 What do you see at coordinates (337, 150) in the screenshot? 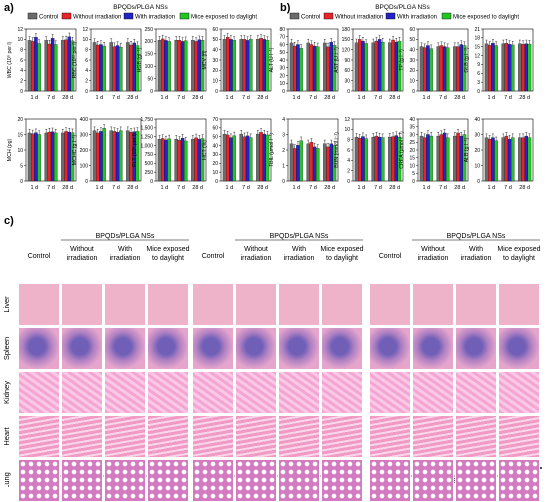
I see `y-axis-label: BUN (mmol l⁻¹)` at bounding box center [337, 150].